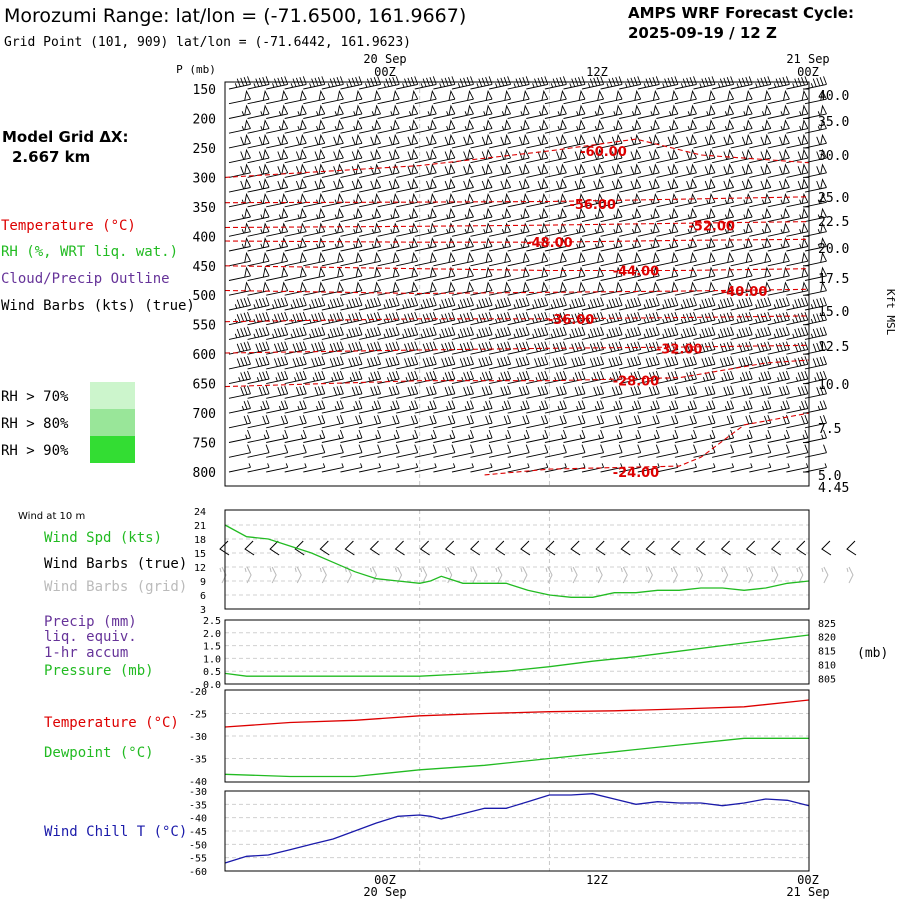  What do you see at coordinates (200, 526) in the screenshot?
I see `wind-speed-tick-21: 21` at bounding box center [200, 526].